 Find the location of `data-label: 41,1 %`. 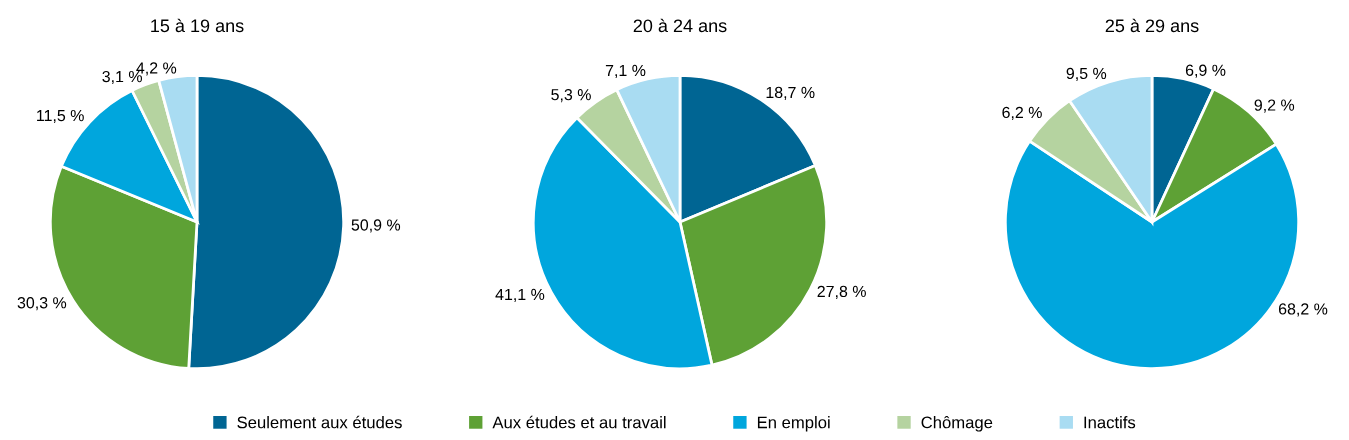

data-label: 41,1 % is located at coordinates (520, 295).